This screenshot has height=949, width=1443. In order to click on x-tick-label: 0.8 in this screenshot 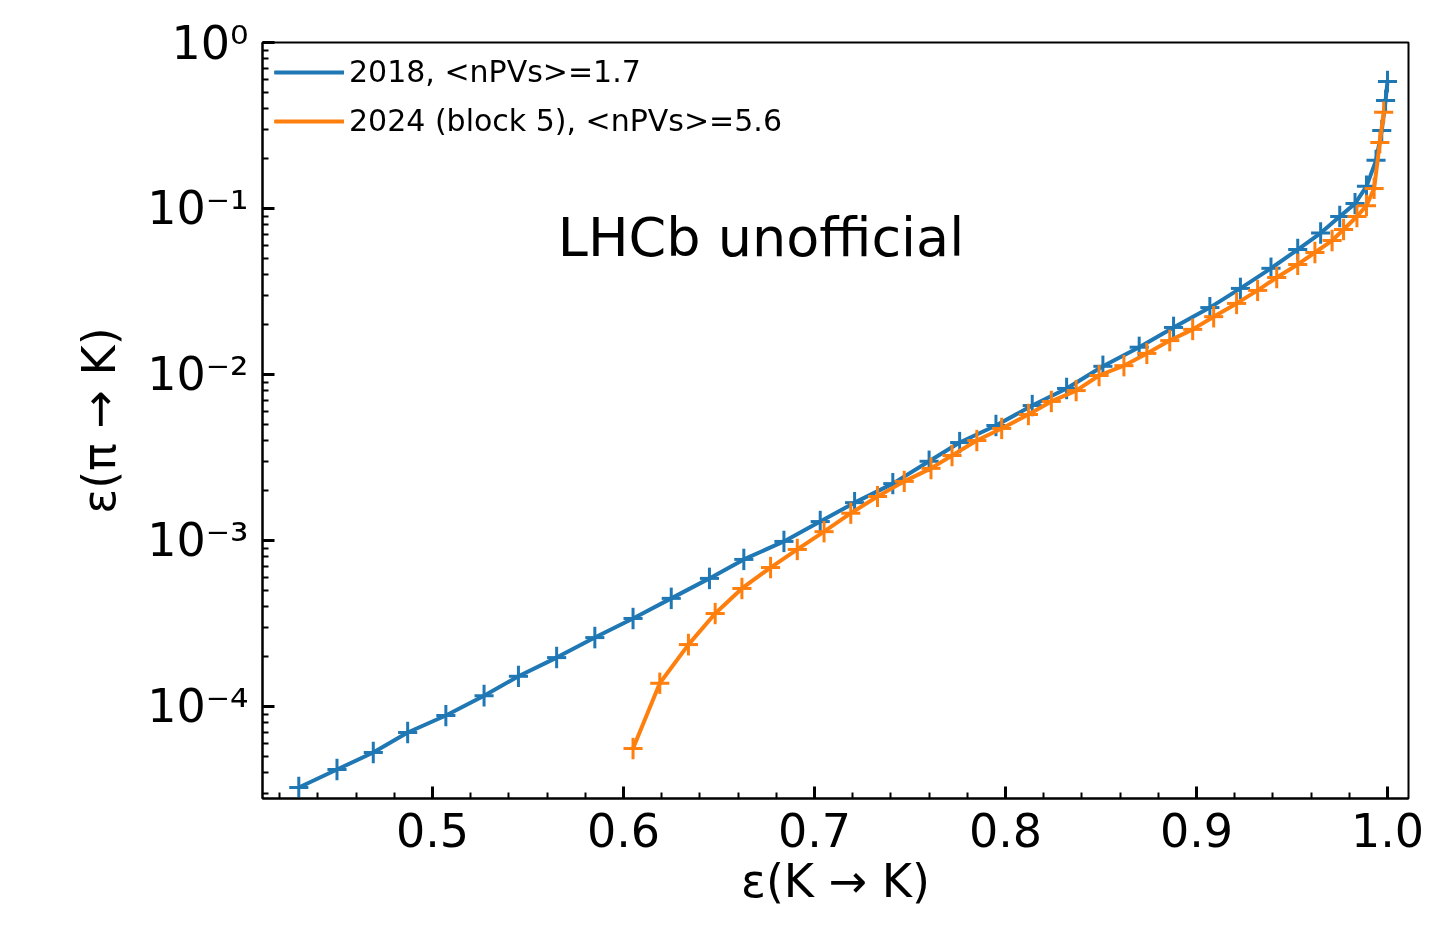, I will do `click(1005, 830)`.